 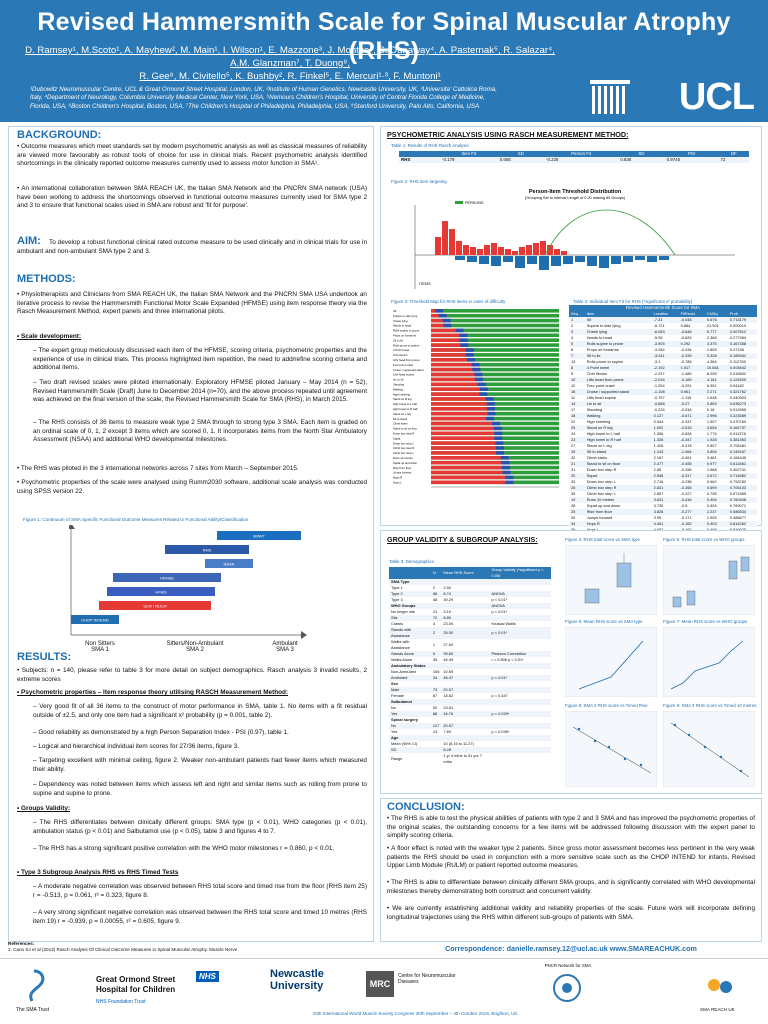 I want to click on fig2-caption: Figure 2: RHS item targeting, so click(x=419, y=181).